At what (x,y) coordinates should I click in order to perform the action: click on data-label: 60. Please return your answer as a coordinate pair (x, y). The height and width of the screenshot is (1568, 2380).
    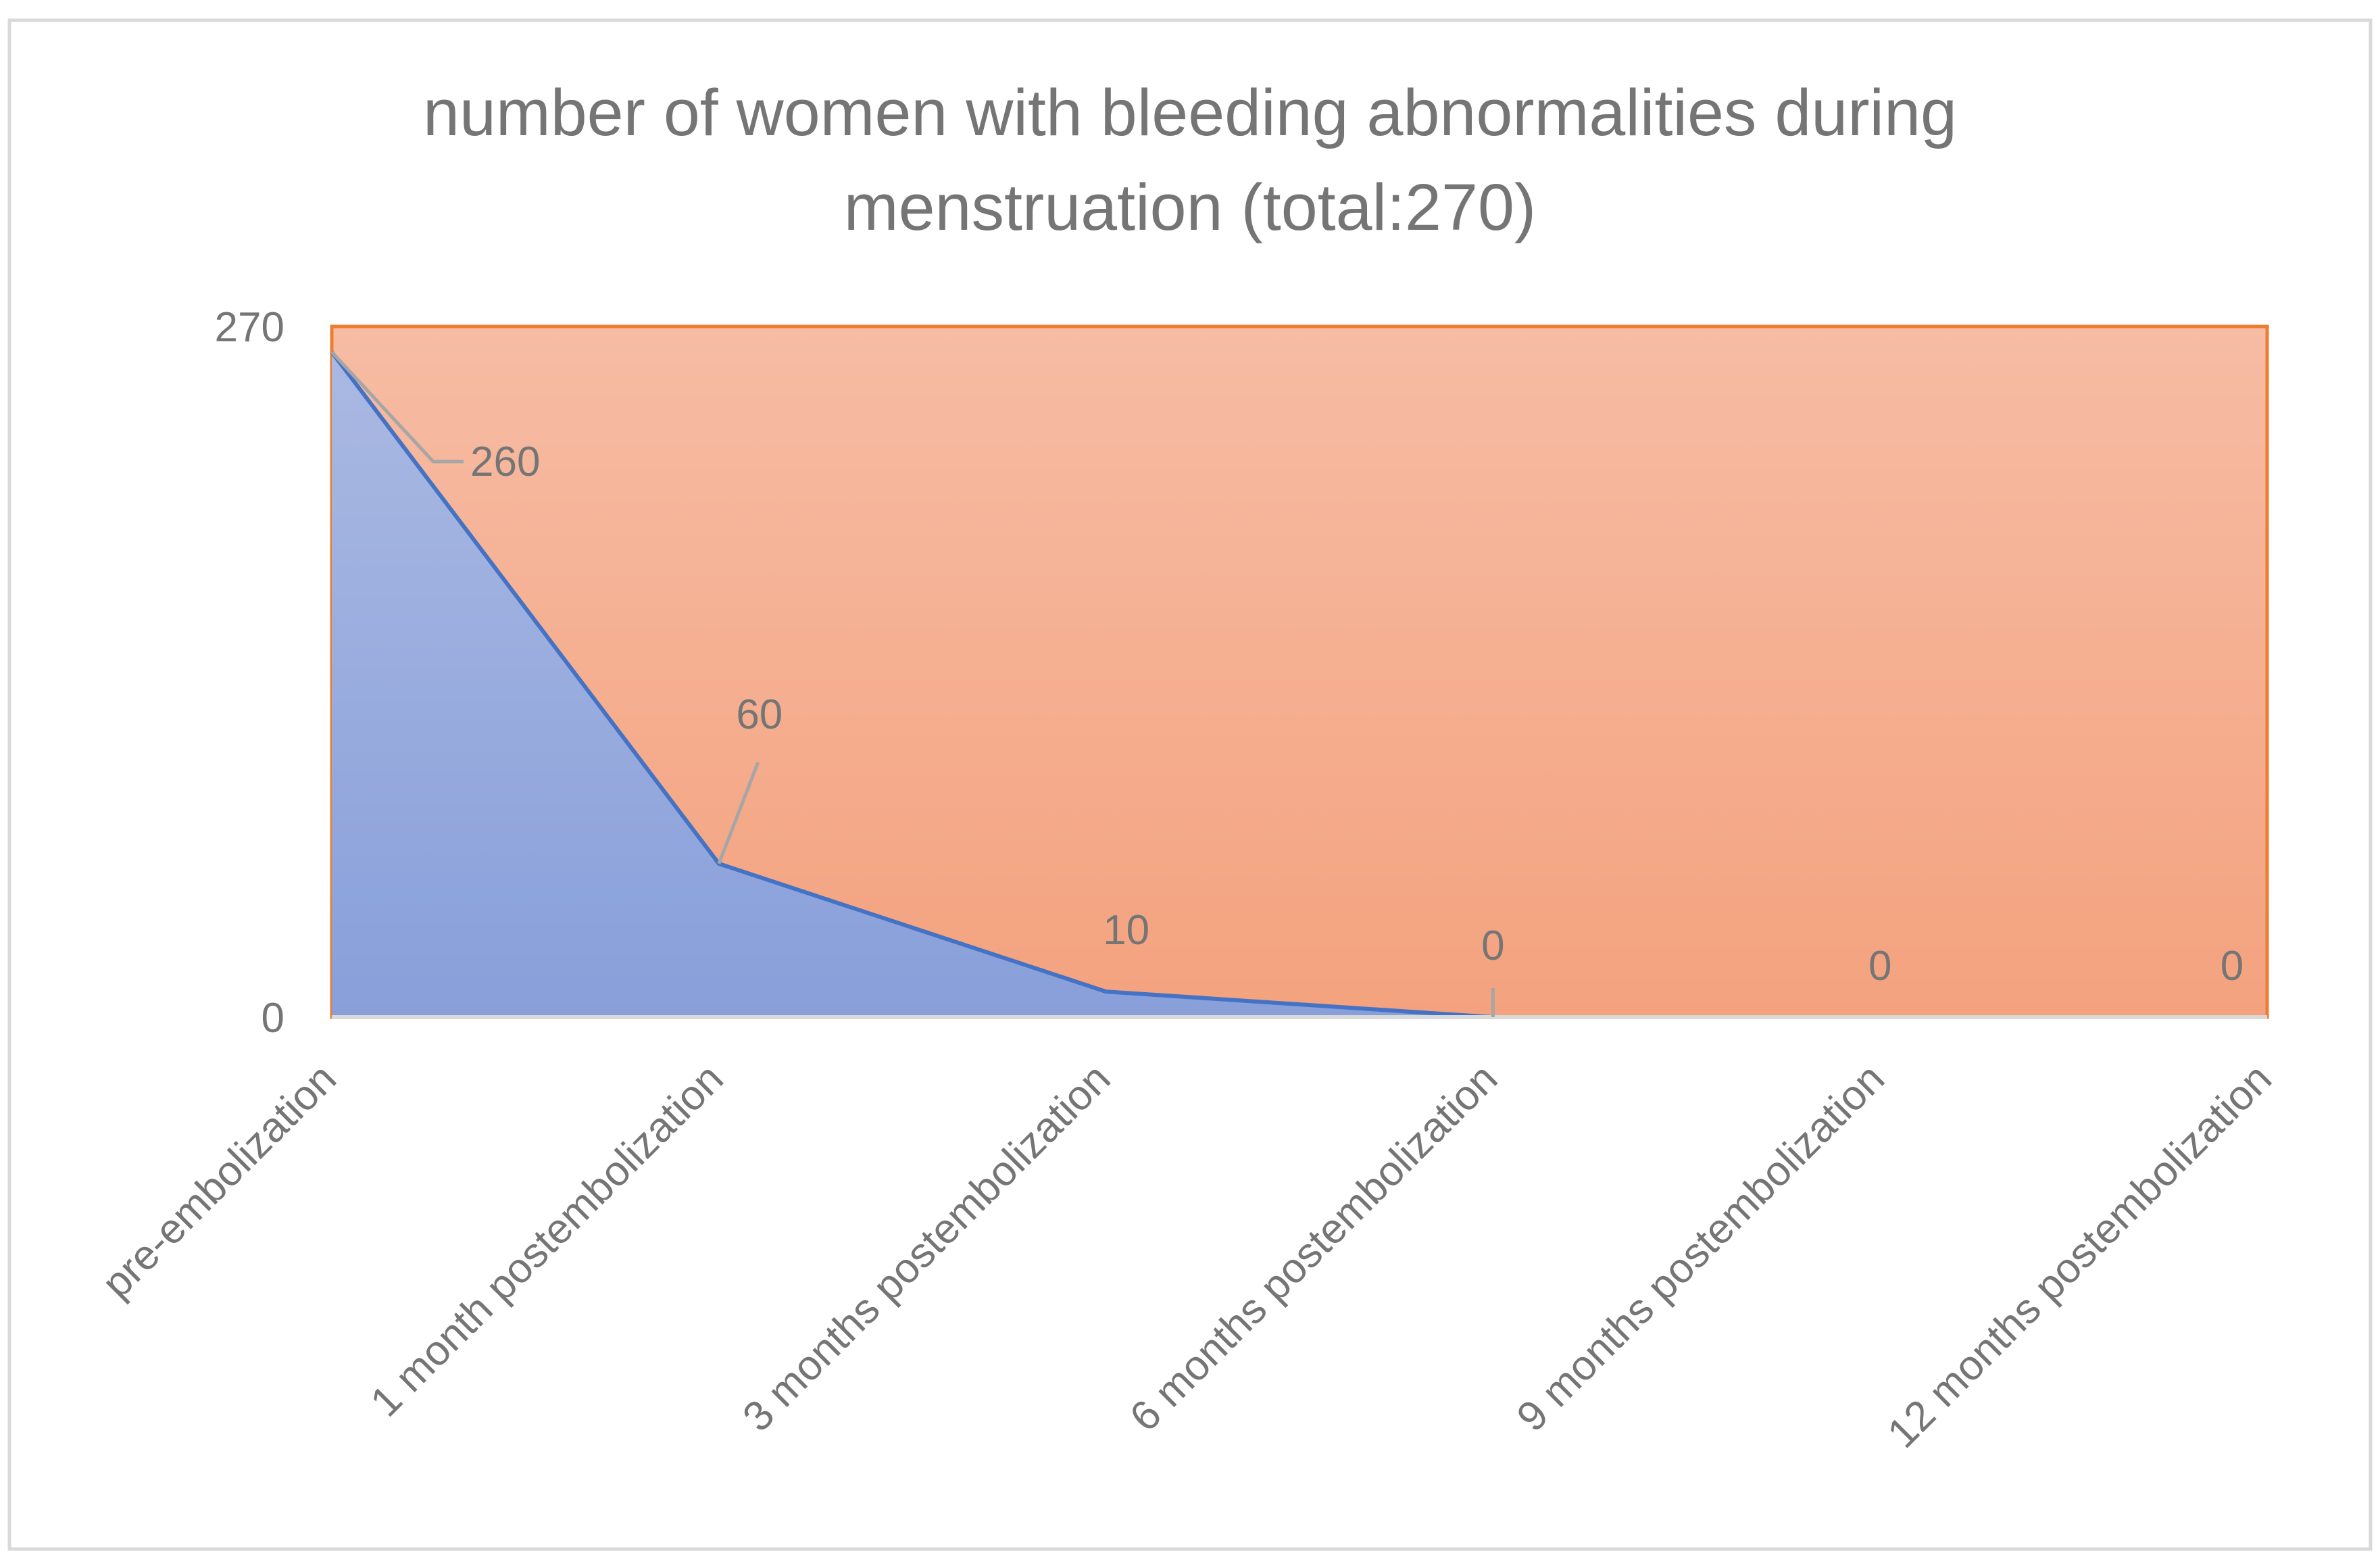
    Looking at the image, I should click on (759, 714).